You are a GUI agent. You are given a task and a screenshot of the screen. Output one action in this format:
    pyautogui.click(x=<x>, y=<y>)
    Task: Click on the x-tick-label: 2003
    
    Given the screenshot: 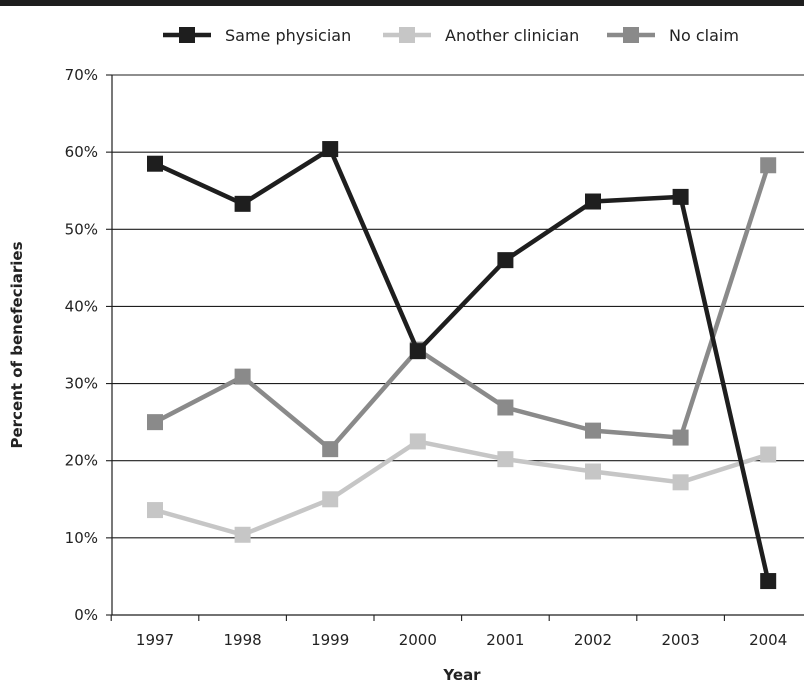 What is the action you would take?
    pyautogui.click(x=681, y=640)
    